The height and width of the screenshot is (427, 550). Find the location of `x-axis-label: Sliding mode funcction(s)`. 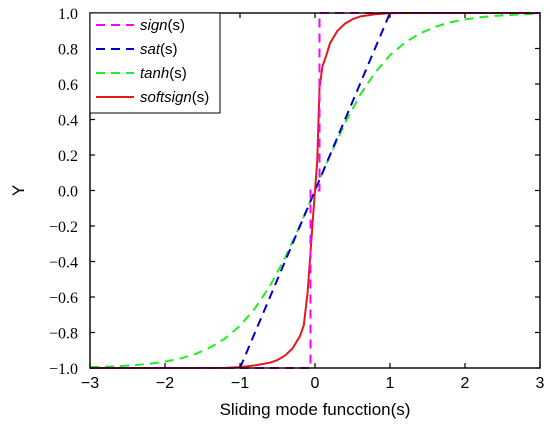

x-axis-label: Sliding mode funcction(s) is located at coordinates (315, 409).